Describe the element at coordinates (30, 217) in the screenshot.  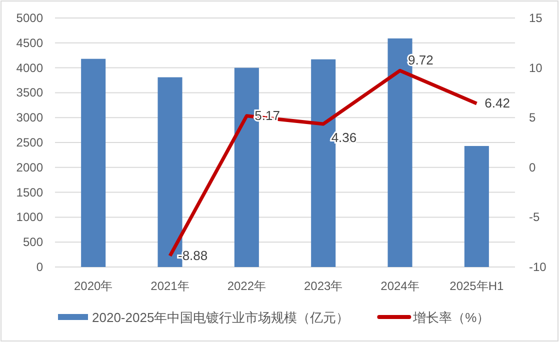
I see `y-tick-label: 1000` at that location.